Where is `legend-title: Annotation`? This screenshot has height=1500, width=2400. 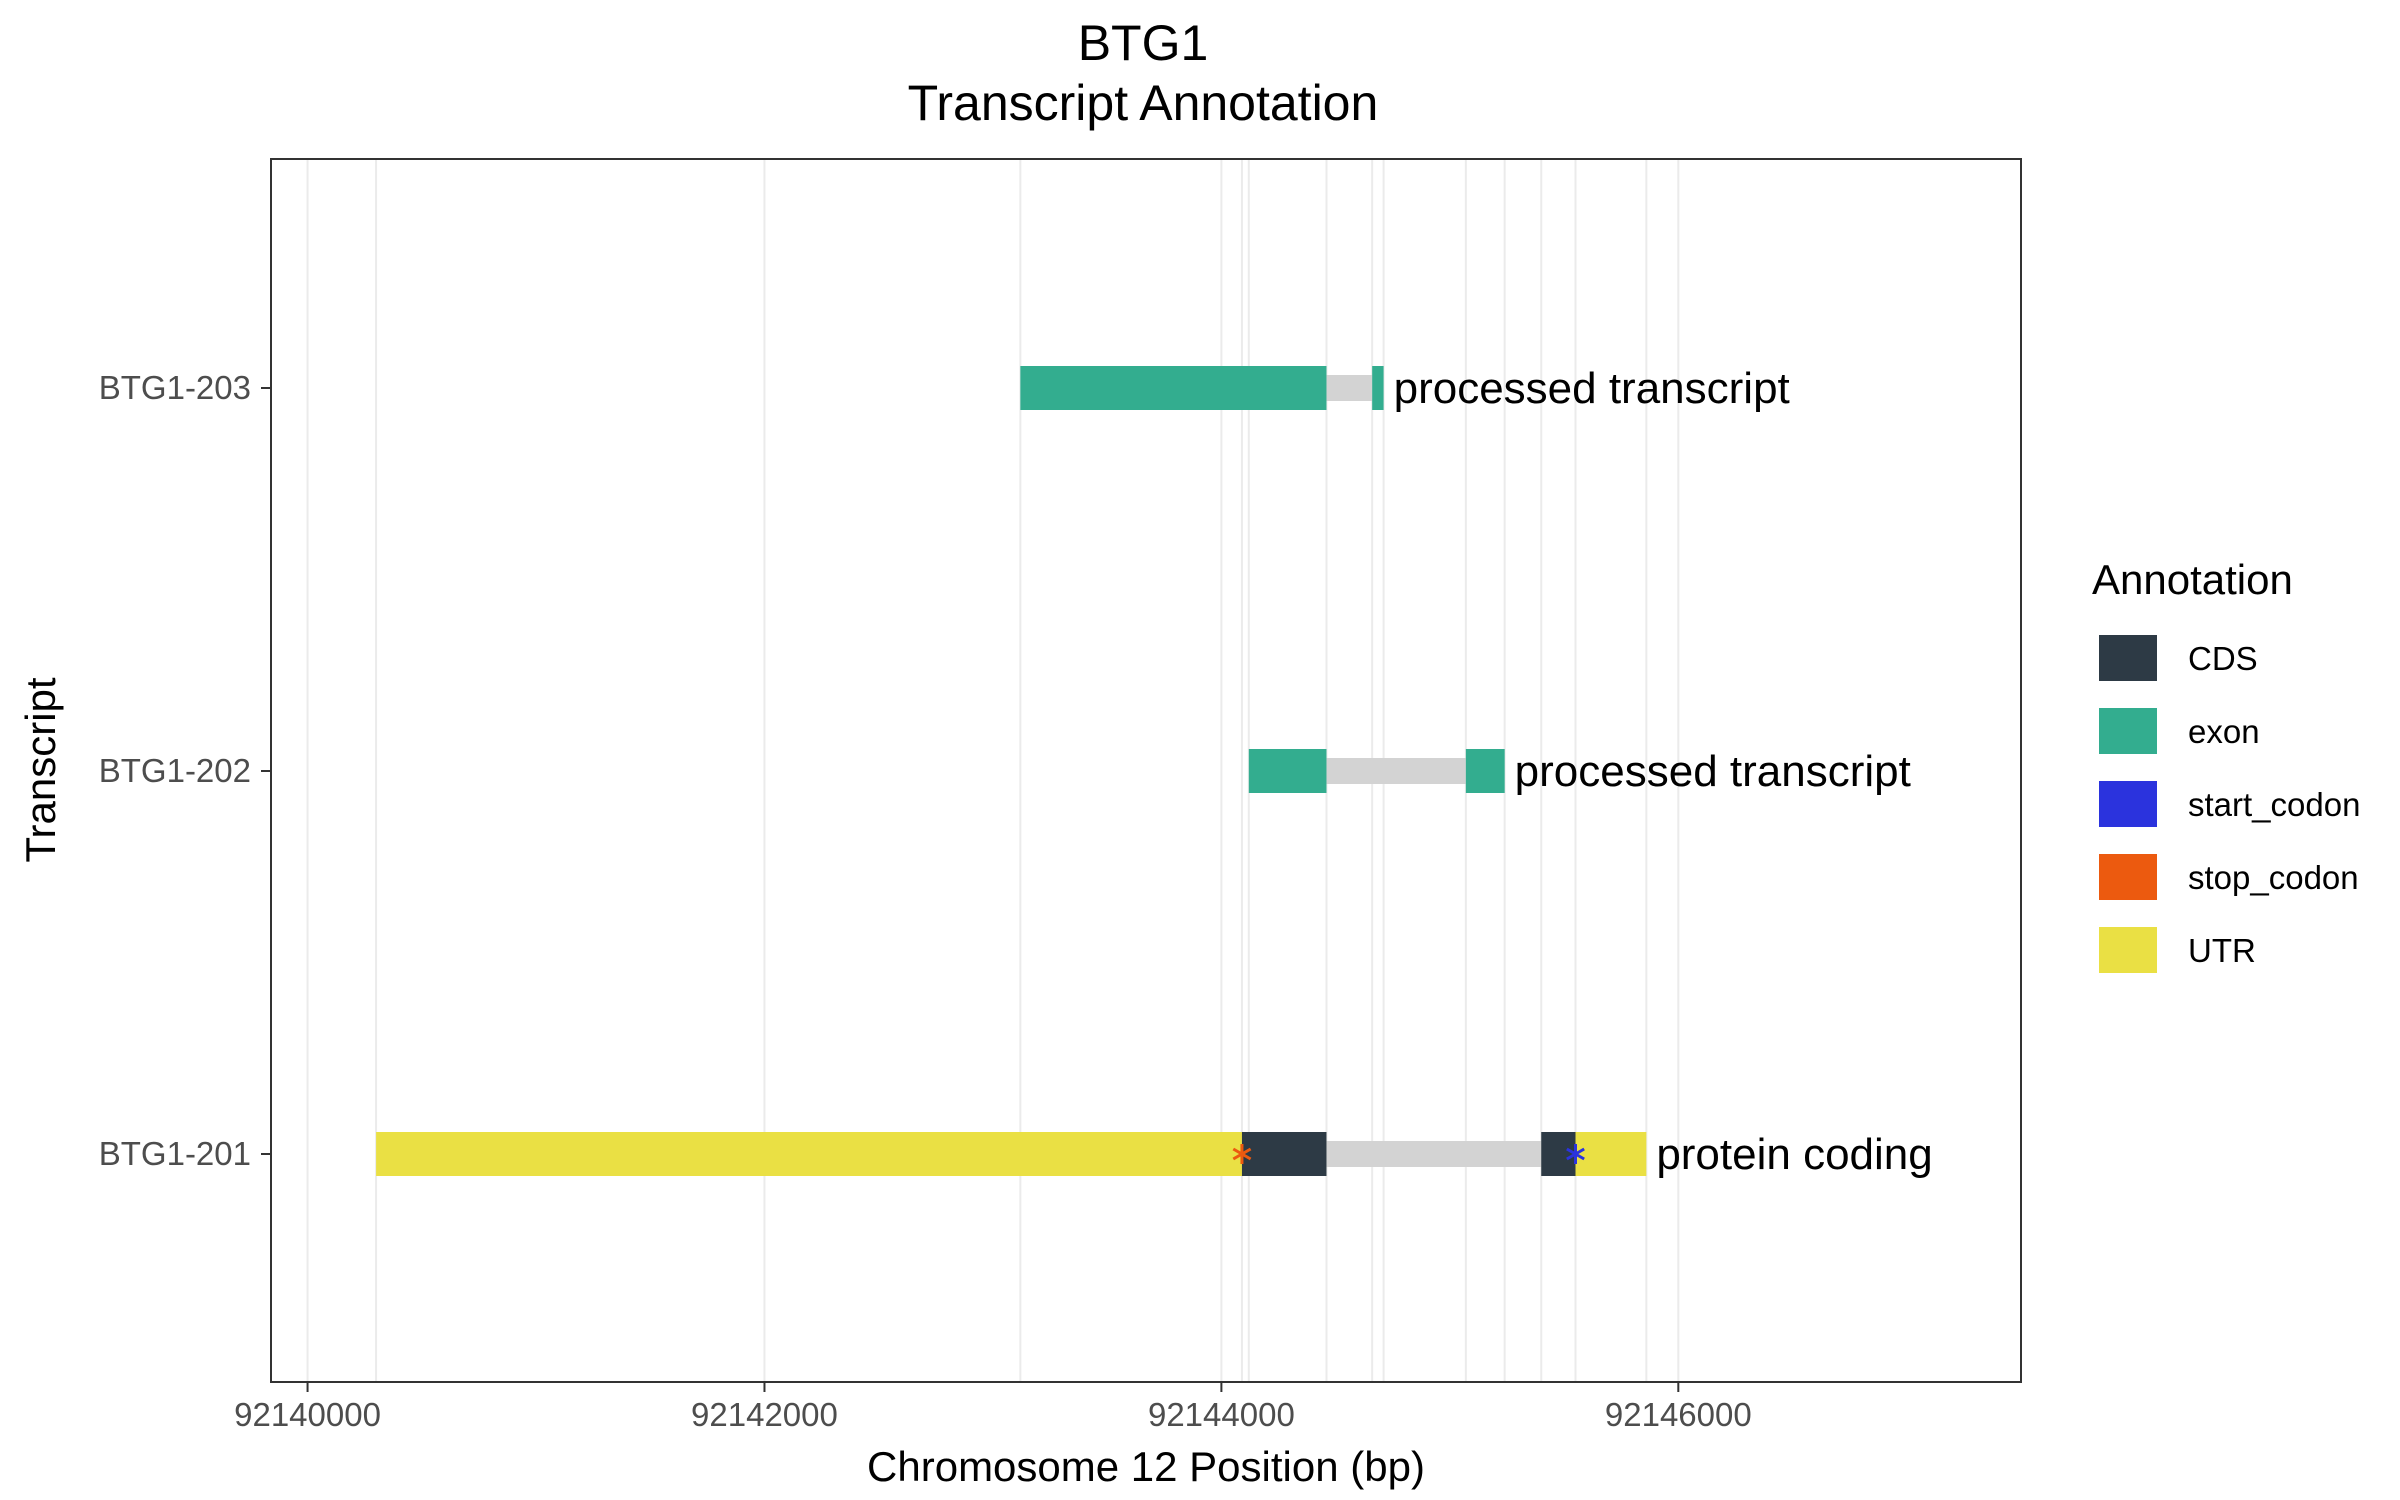
legend-title: Annotation is located at coordinates (2192, 579).